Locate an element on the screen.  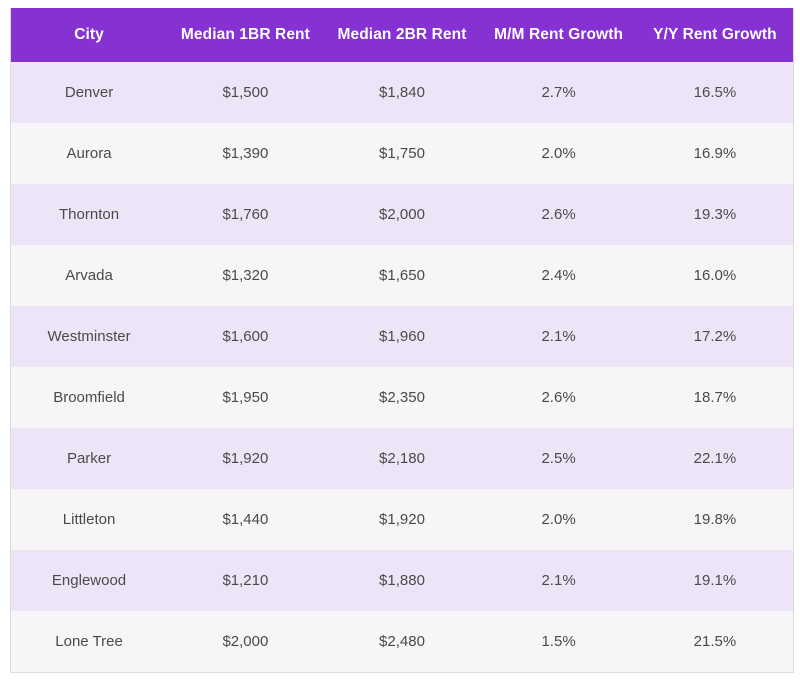
cell-city: Broomfield is located at coordinates (89, 397).